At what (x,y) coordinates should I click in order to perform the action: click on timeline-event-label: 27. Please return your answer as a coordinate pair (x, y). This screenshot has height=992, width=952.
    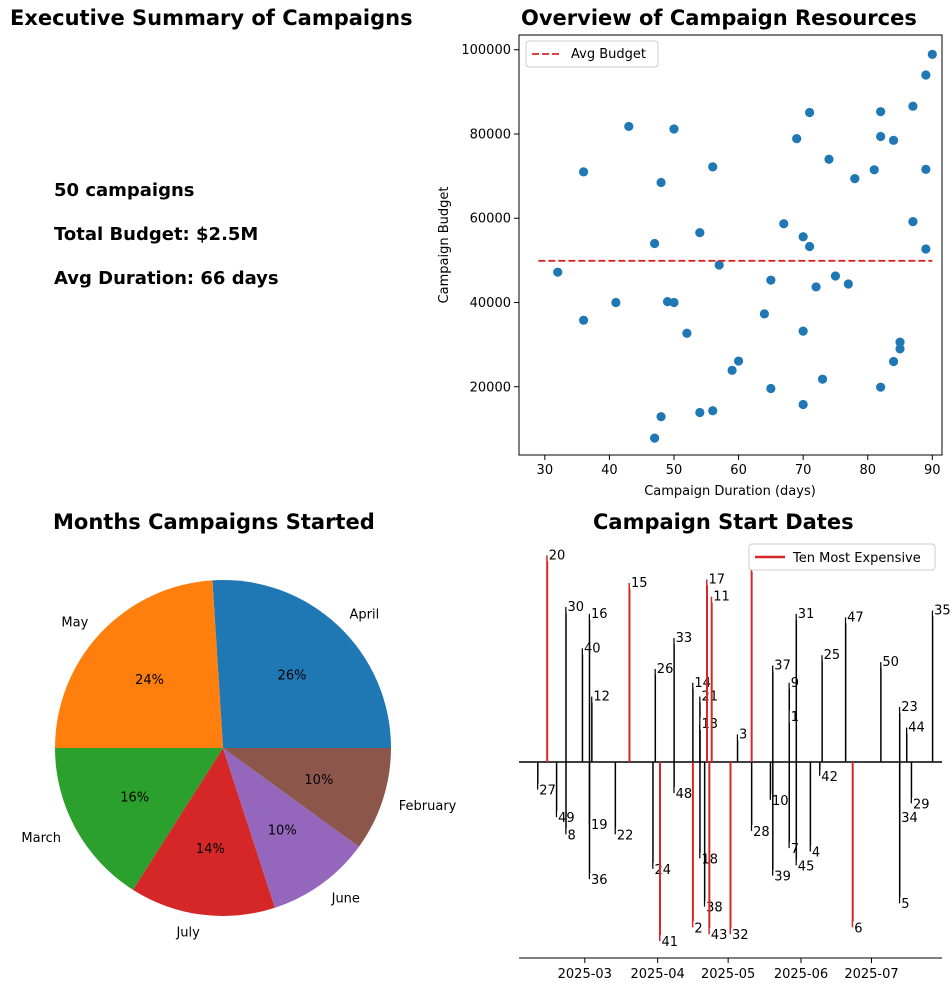
    Looking at the image, I should click on (547, 791).